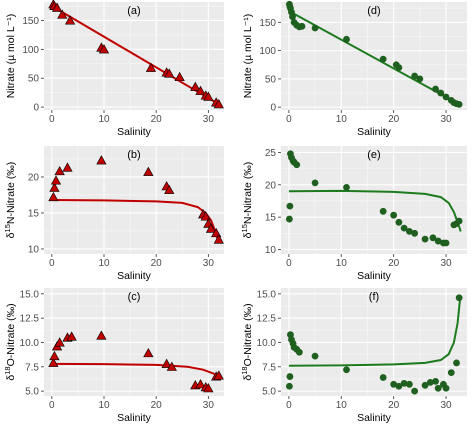  Describe the element at coordinates (133, 11) in the screenshot. I see `panel-label: (a)` at that location.